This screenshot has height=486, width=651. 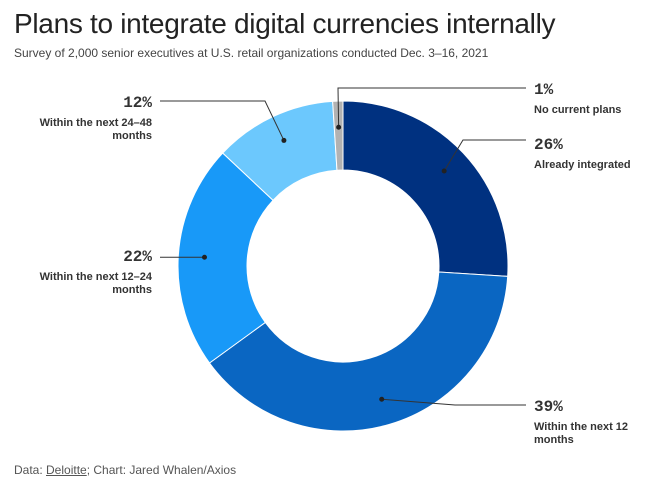 I want to click on pct-label-already-integrated: 26%, so click(x=548, y=145).